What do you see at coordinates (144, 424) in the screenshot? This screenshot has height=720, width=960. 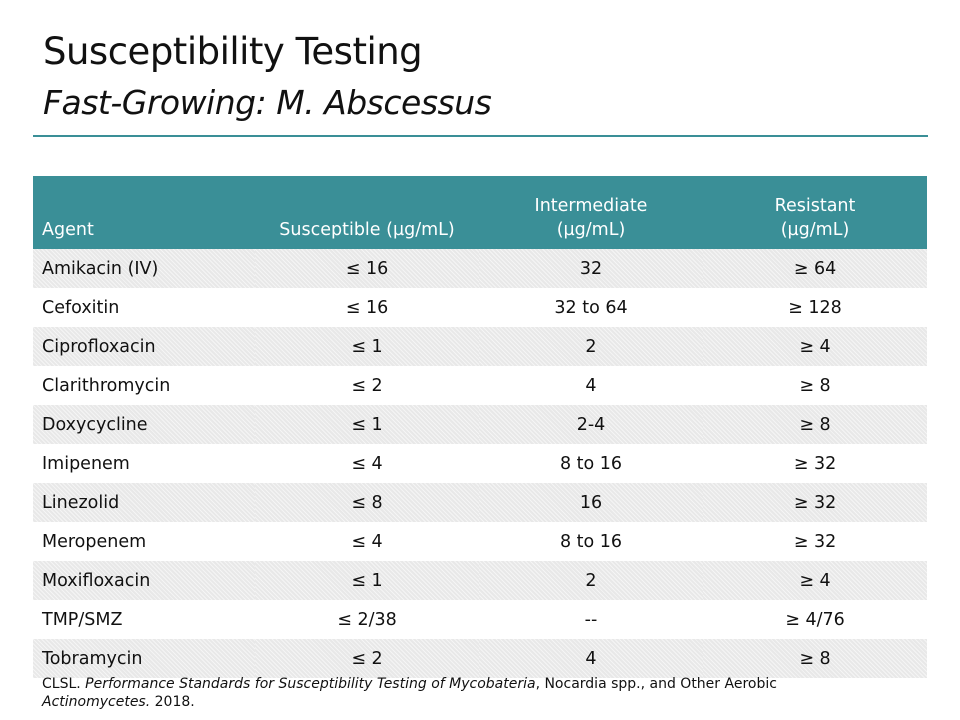 I see `agent-cell: Doxycycline` at bounding box center [144, 424].